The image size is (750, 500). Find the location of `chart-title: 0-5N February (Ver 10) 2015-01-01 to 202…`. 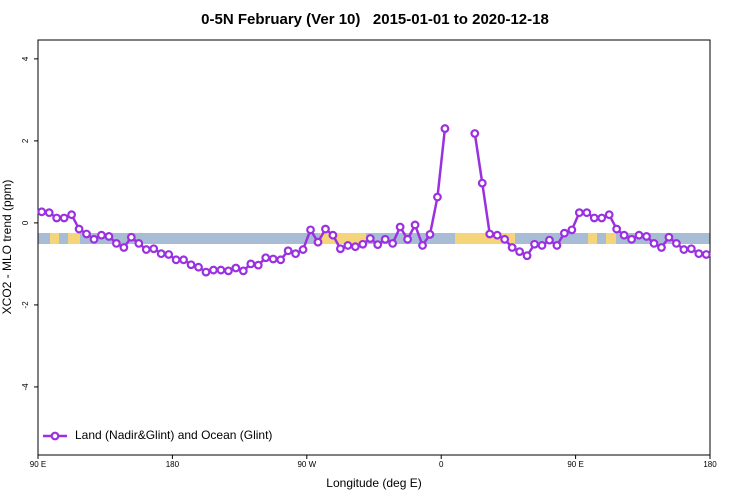

chart-title: 0-5N February (Ver 10) 2015-01-01 to 202… is located at coordinates (375, 19).